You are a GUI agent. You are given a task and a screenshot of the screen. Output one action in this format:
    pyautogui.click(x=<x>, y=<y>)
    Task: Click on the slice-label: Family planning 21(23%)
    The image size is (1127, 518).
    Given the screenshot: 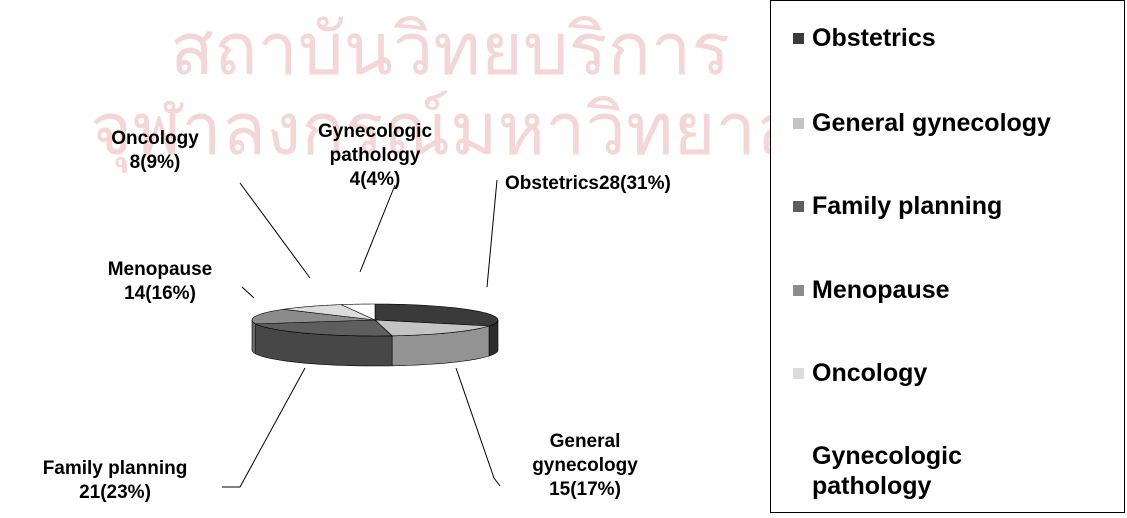 What is the action you would take?
    pyautogui.click(x=115, y=481)
    